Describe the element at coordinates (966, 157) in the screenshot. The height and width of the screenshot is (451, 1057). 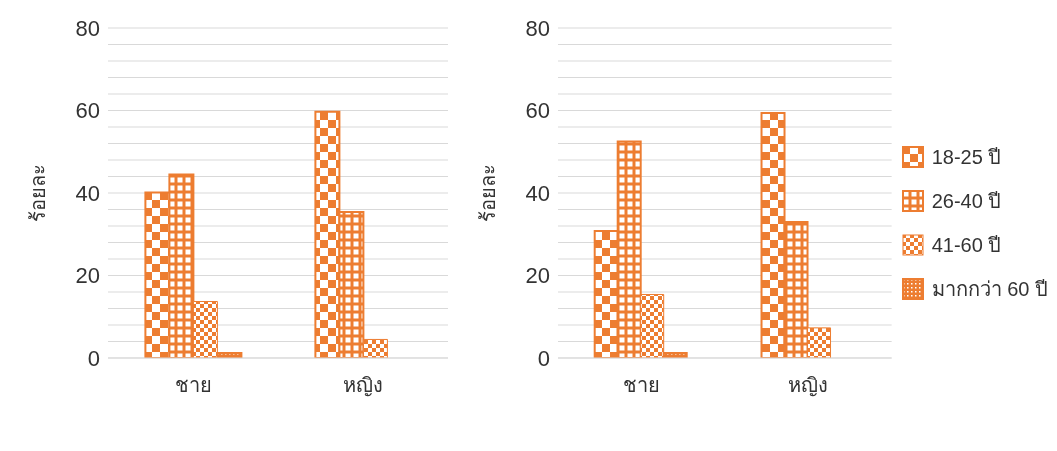
I see `legend-label: 18-25 ปี` at that location.